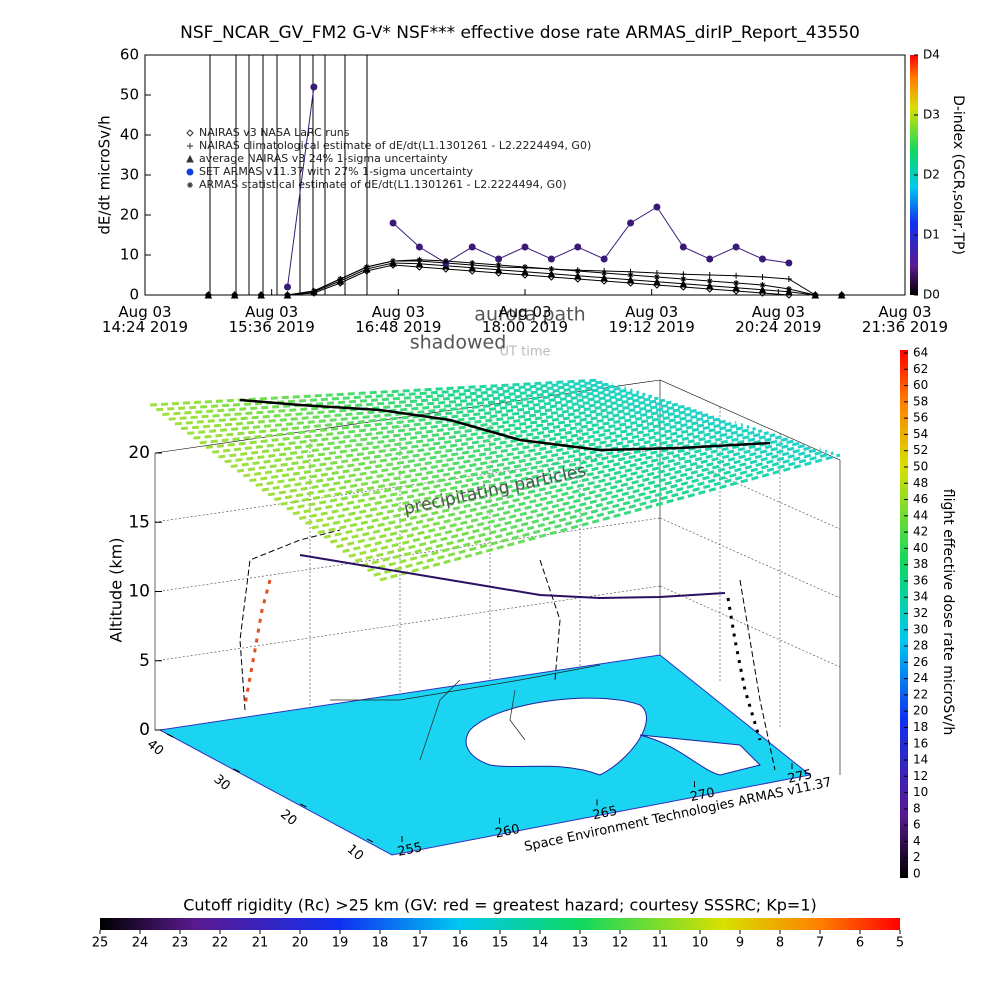 The height and width of the screenshot is (1000, 1000). What do you see at coordinates (905, 319) in the screenshot?
I see `x-tick-label: Aug 03 21:36 2019` at bounding box center [905, 319].